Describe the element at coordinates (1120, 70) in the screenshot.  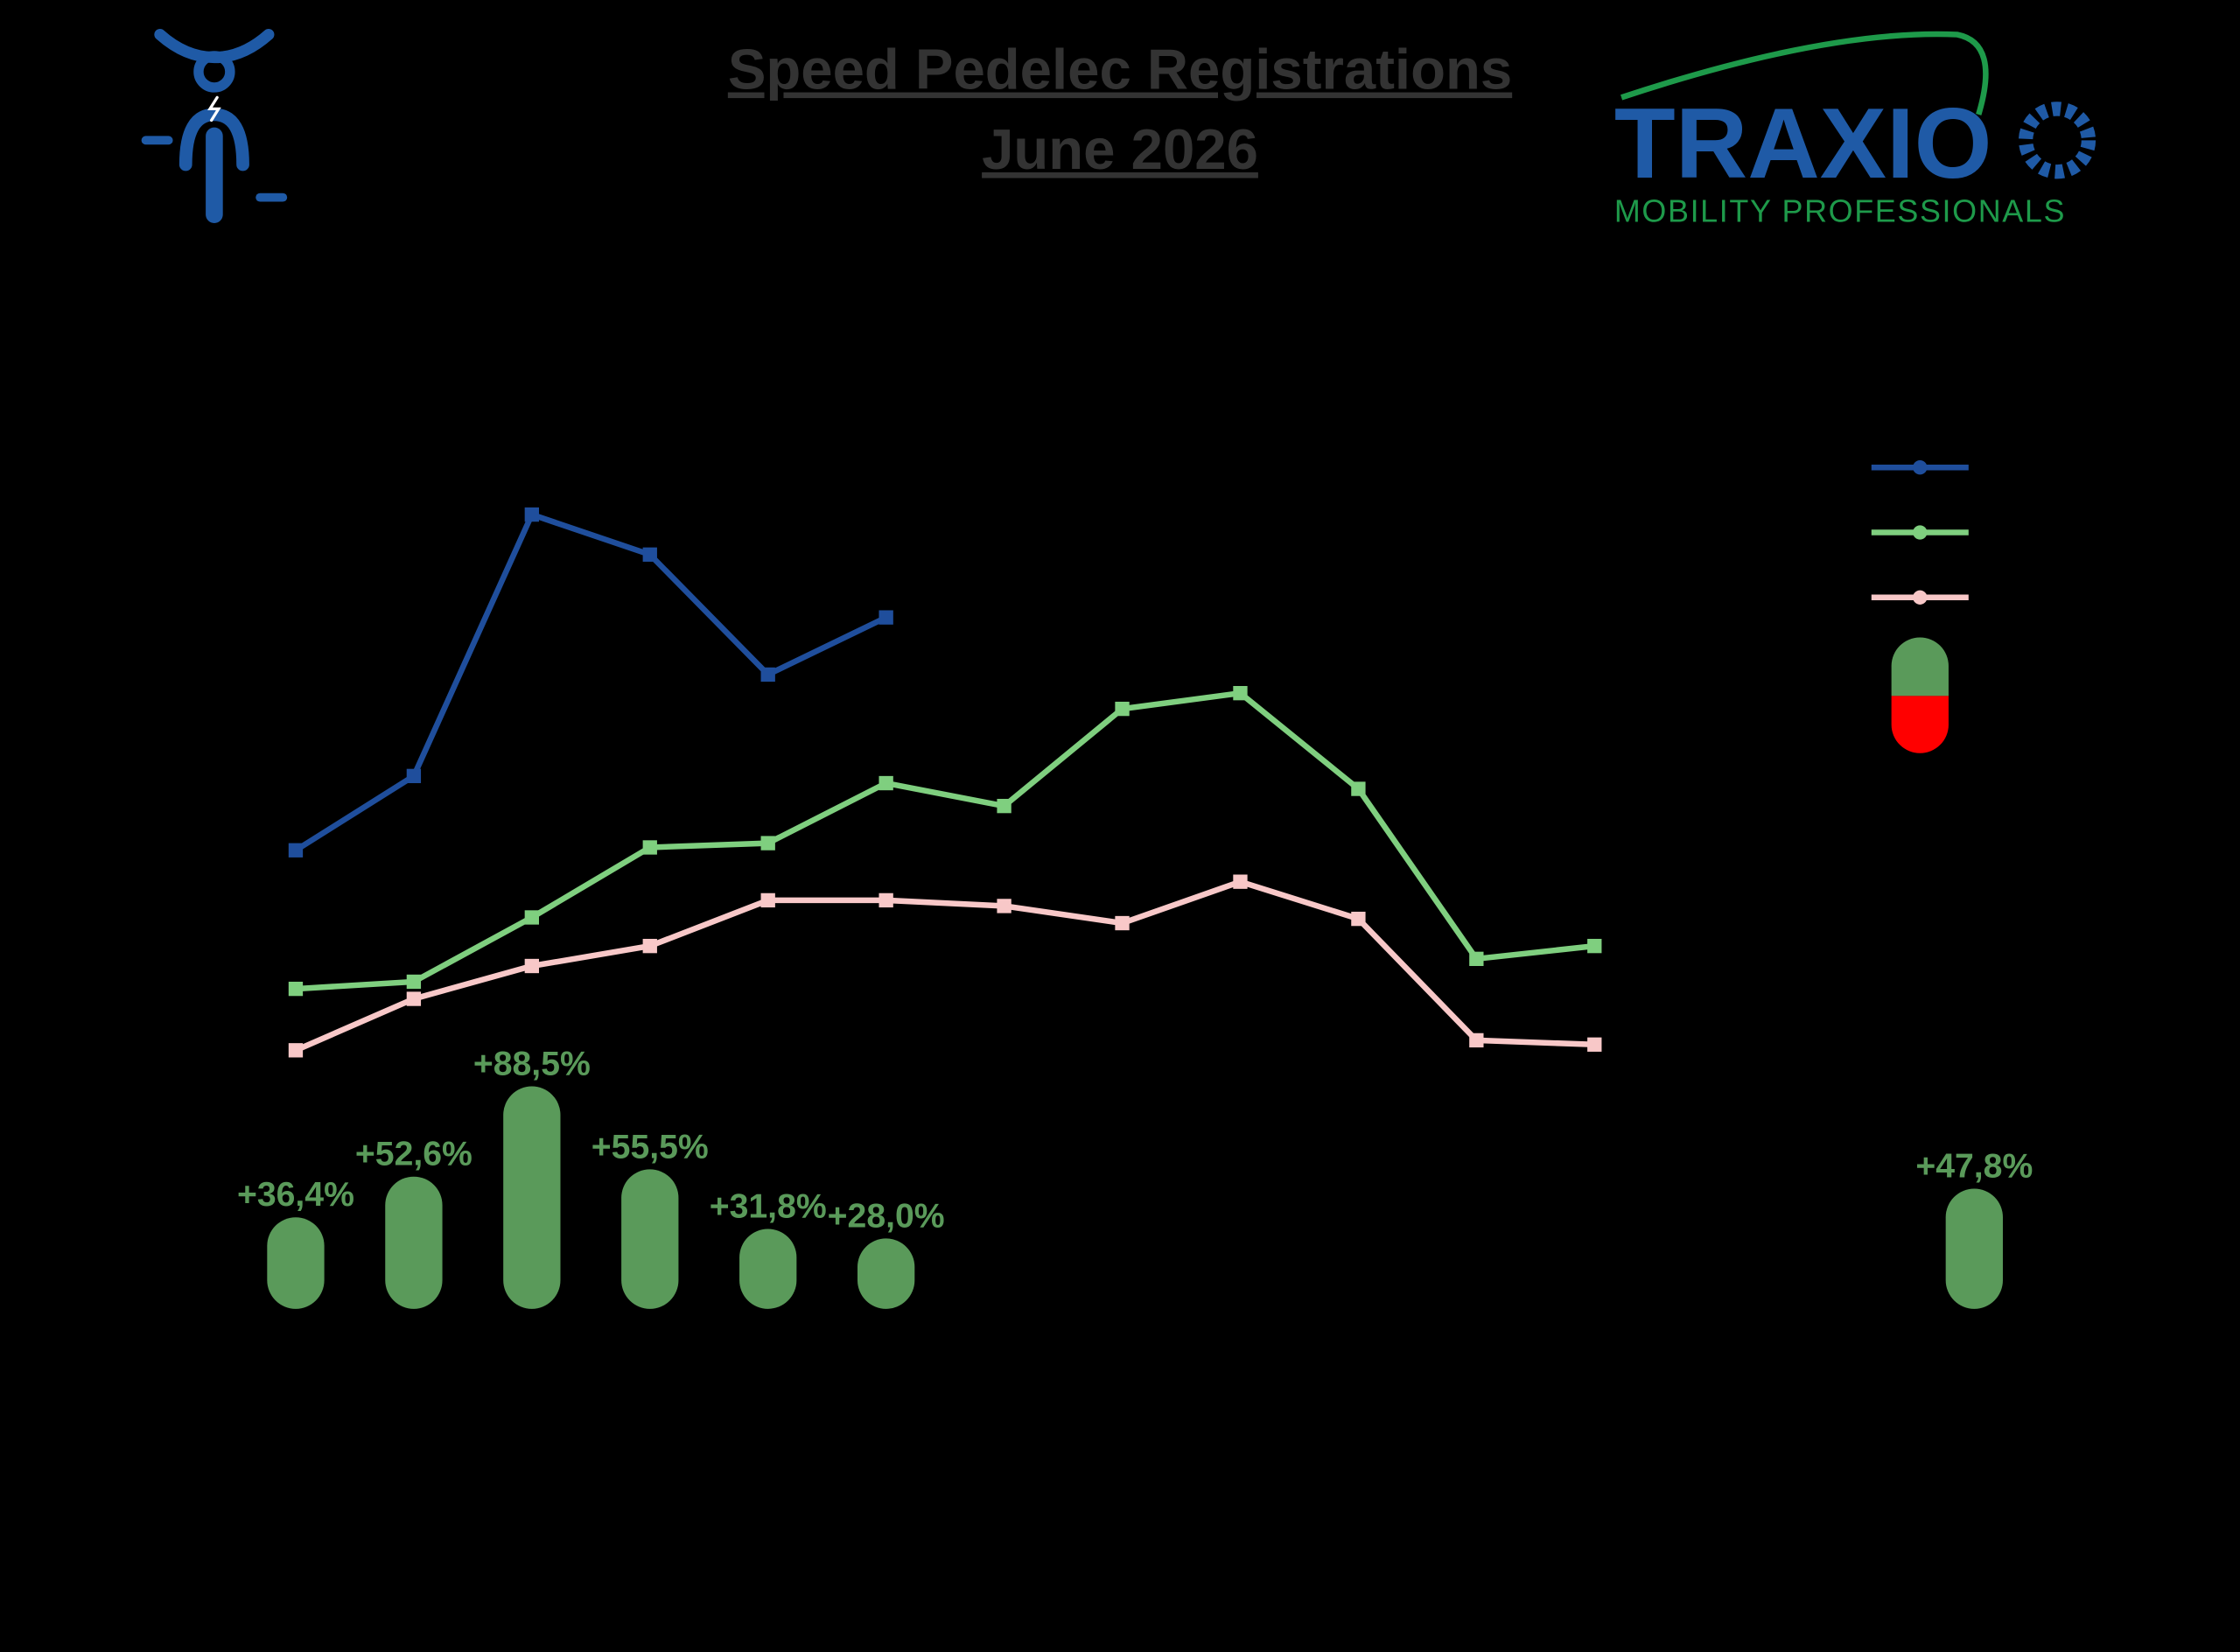
I see `chart-title: Speed Pedelec Registrations` at that location.